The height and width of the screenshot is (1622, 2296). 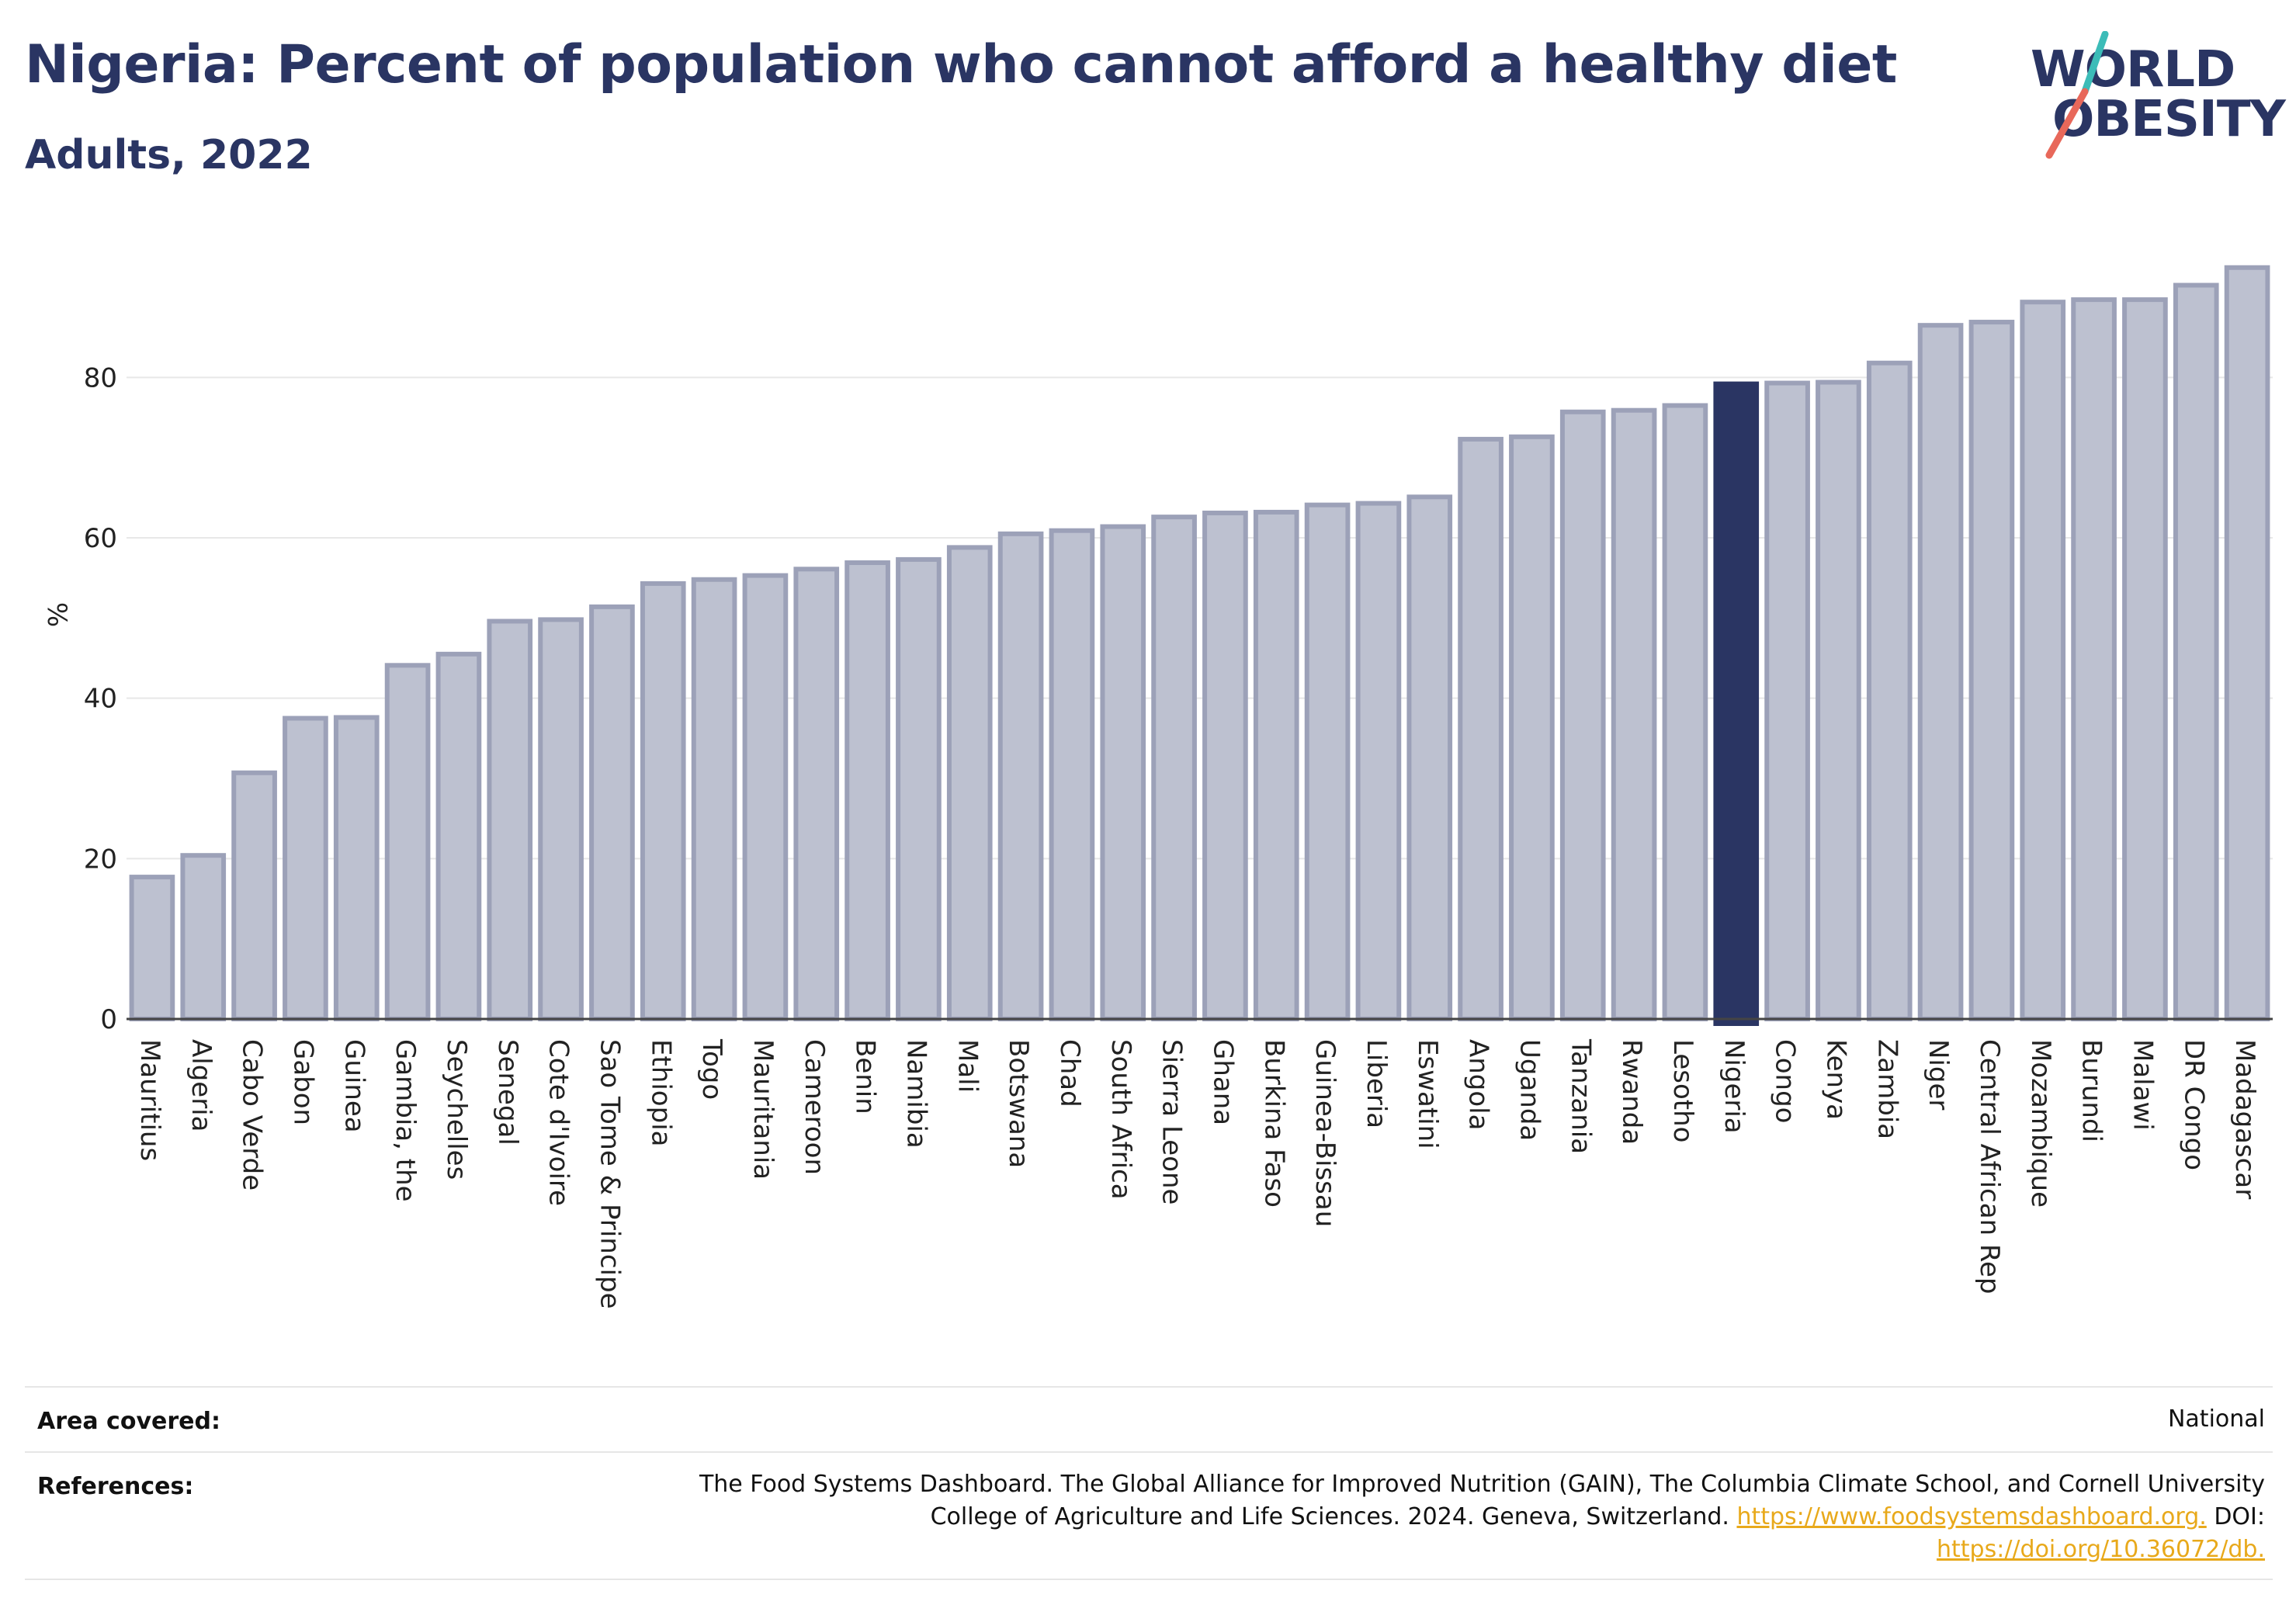 What do you see at coordinates (115, 1486) in the screenshot?
I see `references-label: References:` at bounding box center [115, 1486].